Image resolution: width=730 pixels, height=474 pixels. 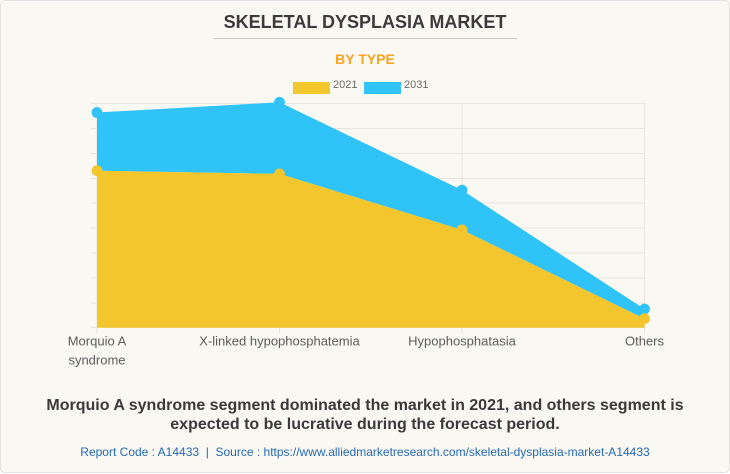 I want to click on svg-text: X-linked hypophosphatemia, so click(x=279, y=341).